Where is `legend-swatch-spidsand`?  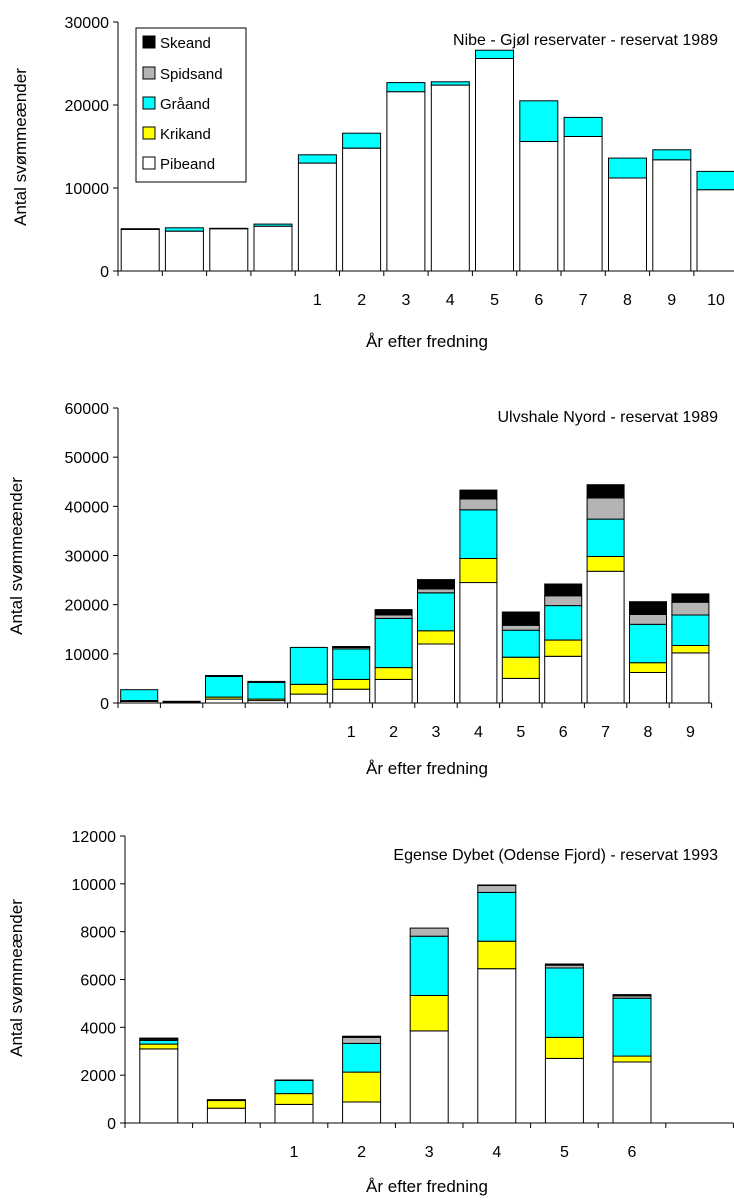
legend-swatch-spidsand is located at coordinates (149, 73).